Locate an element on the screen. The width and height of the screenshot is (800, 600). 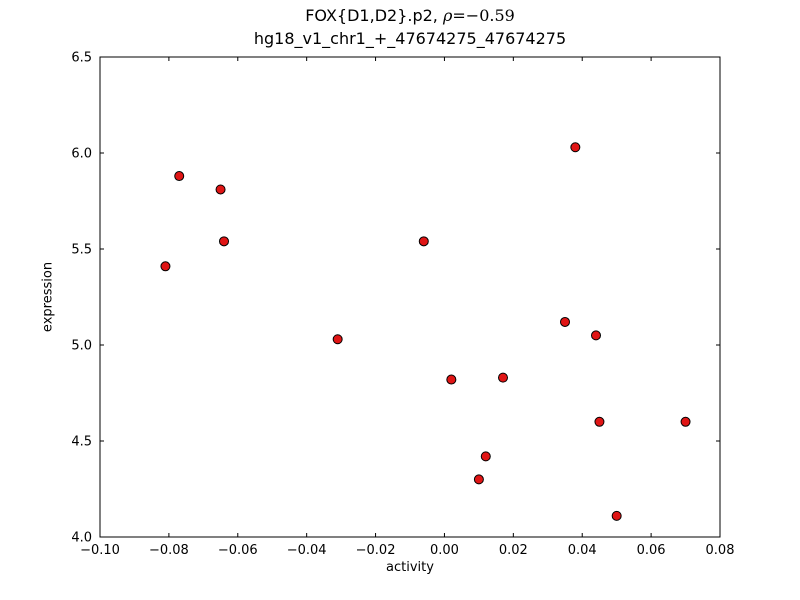
rho-value: =−0.59 is located at coordinates (483, 15).